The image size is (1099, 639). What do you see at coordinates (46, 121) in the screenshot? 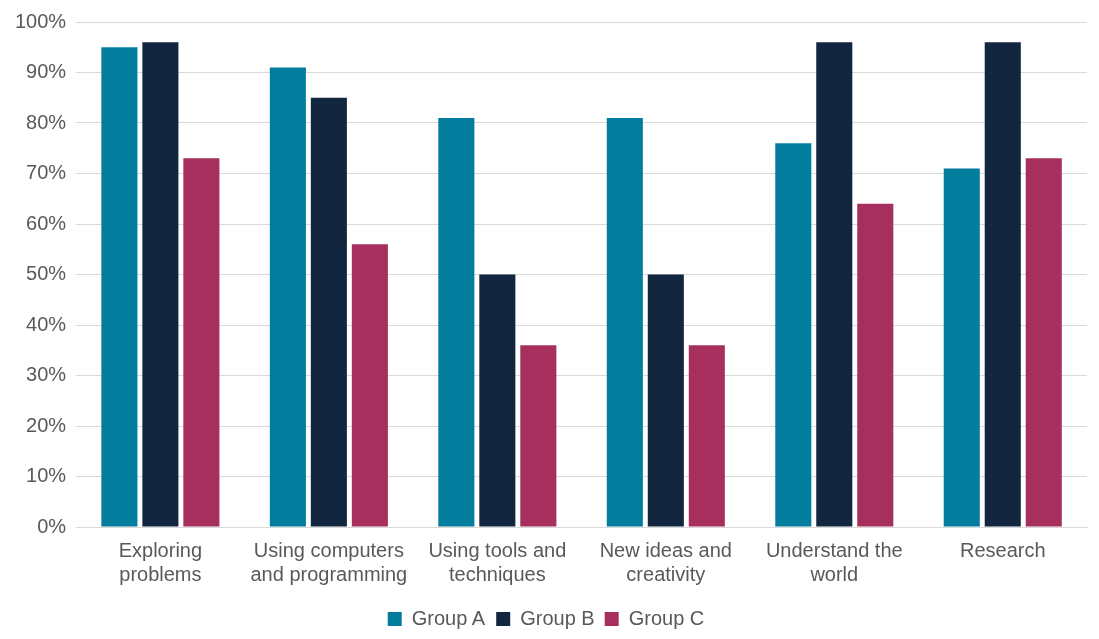
I see `y-tick-label: 80%` at bounding box center [46, 121].